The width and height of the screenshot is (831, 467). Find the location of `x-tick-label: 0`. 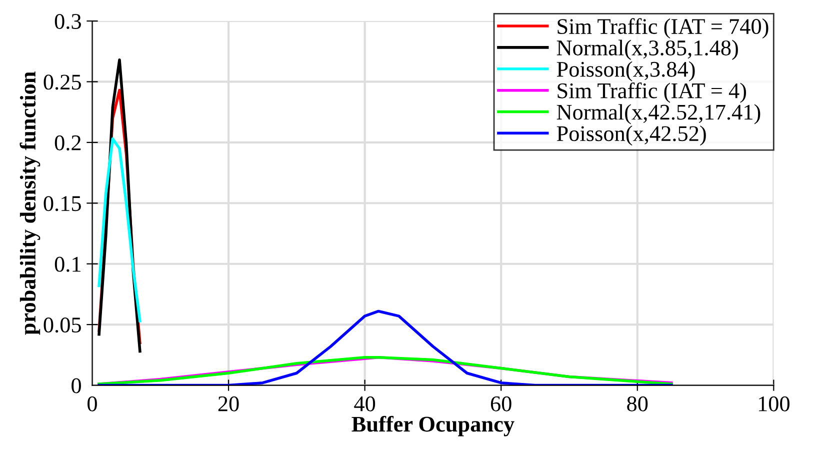

x-tick-label: 0 is located at coordinates (92, 404).